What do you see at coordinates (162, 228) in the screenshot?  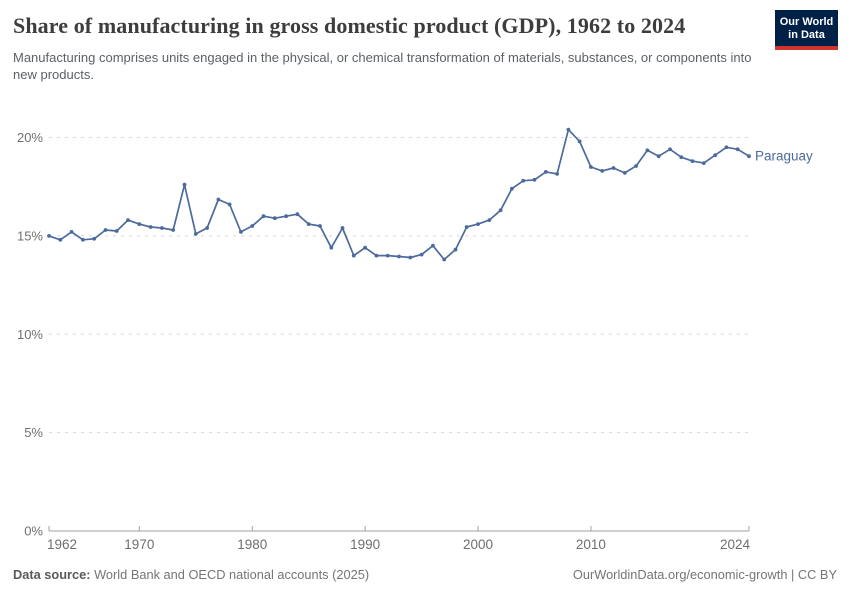 I see `data-point-1972` at bounding box center [162, 228].